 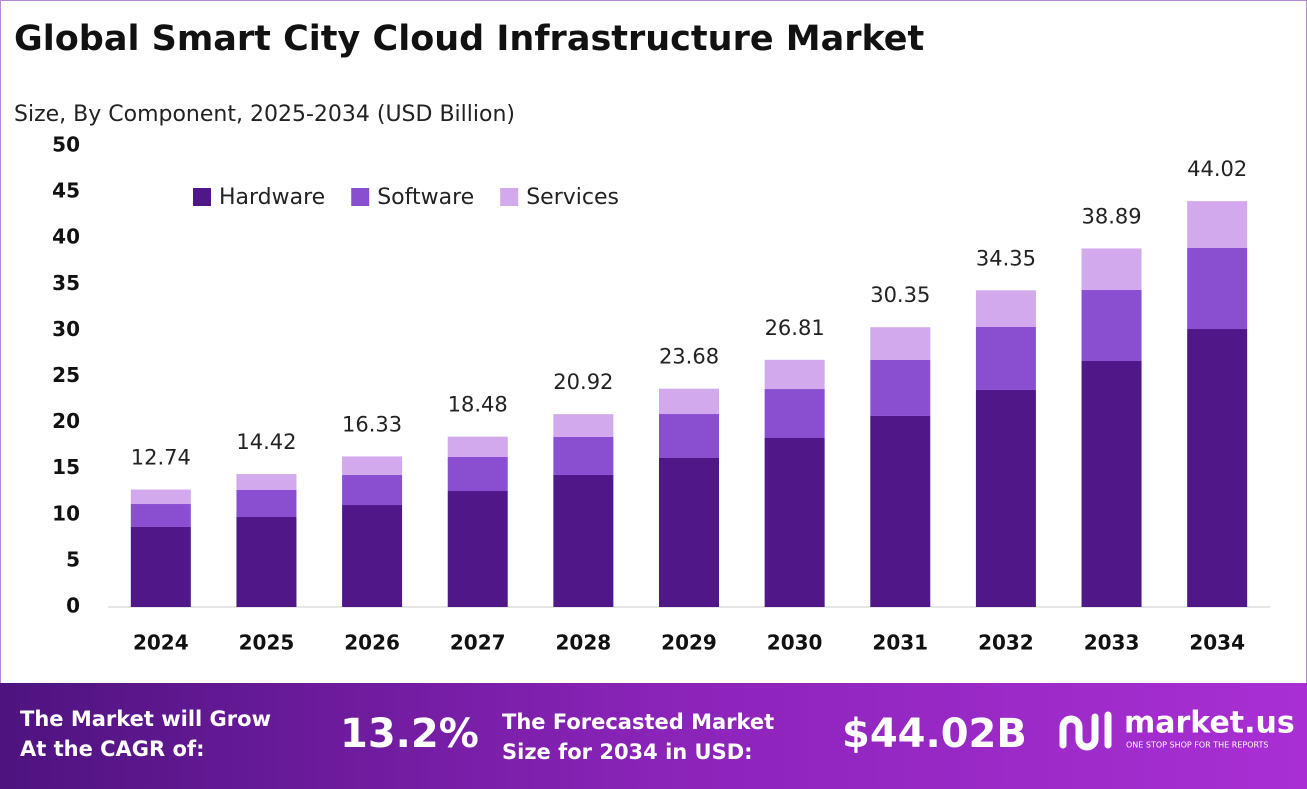 What do you see at coordinates (145, 719) in the screenshot?
I see `footer-text: The Market will Grow` at bounding box center [145, 719].